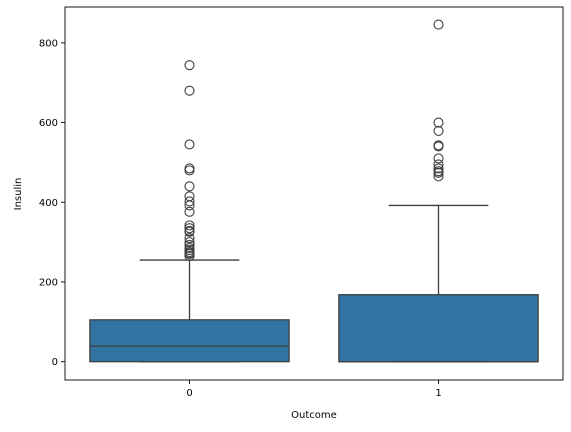 This screenshot has width=571, height=432. What do you see at coordinates (438, 328) in the screenshot?
I see `outcome-1-box` at bounding box center [438, 328].